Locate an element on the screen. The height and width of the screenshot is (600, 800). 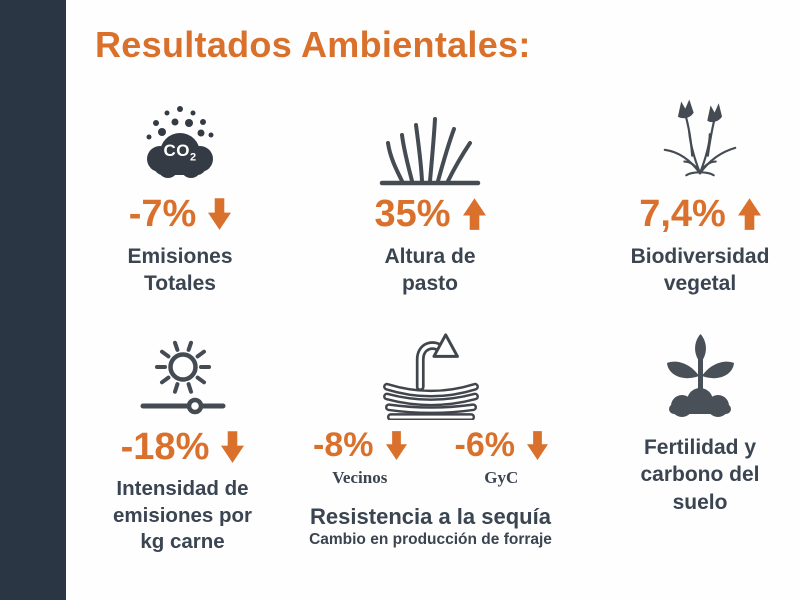
stat-row: 7,4% is located at coordinates (700, 214).